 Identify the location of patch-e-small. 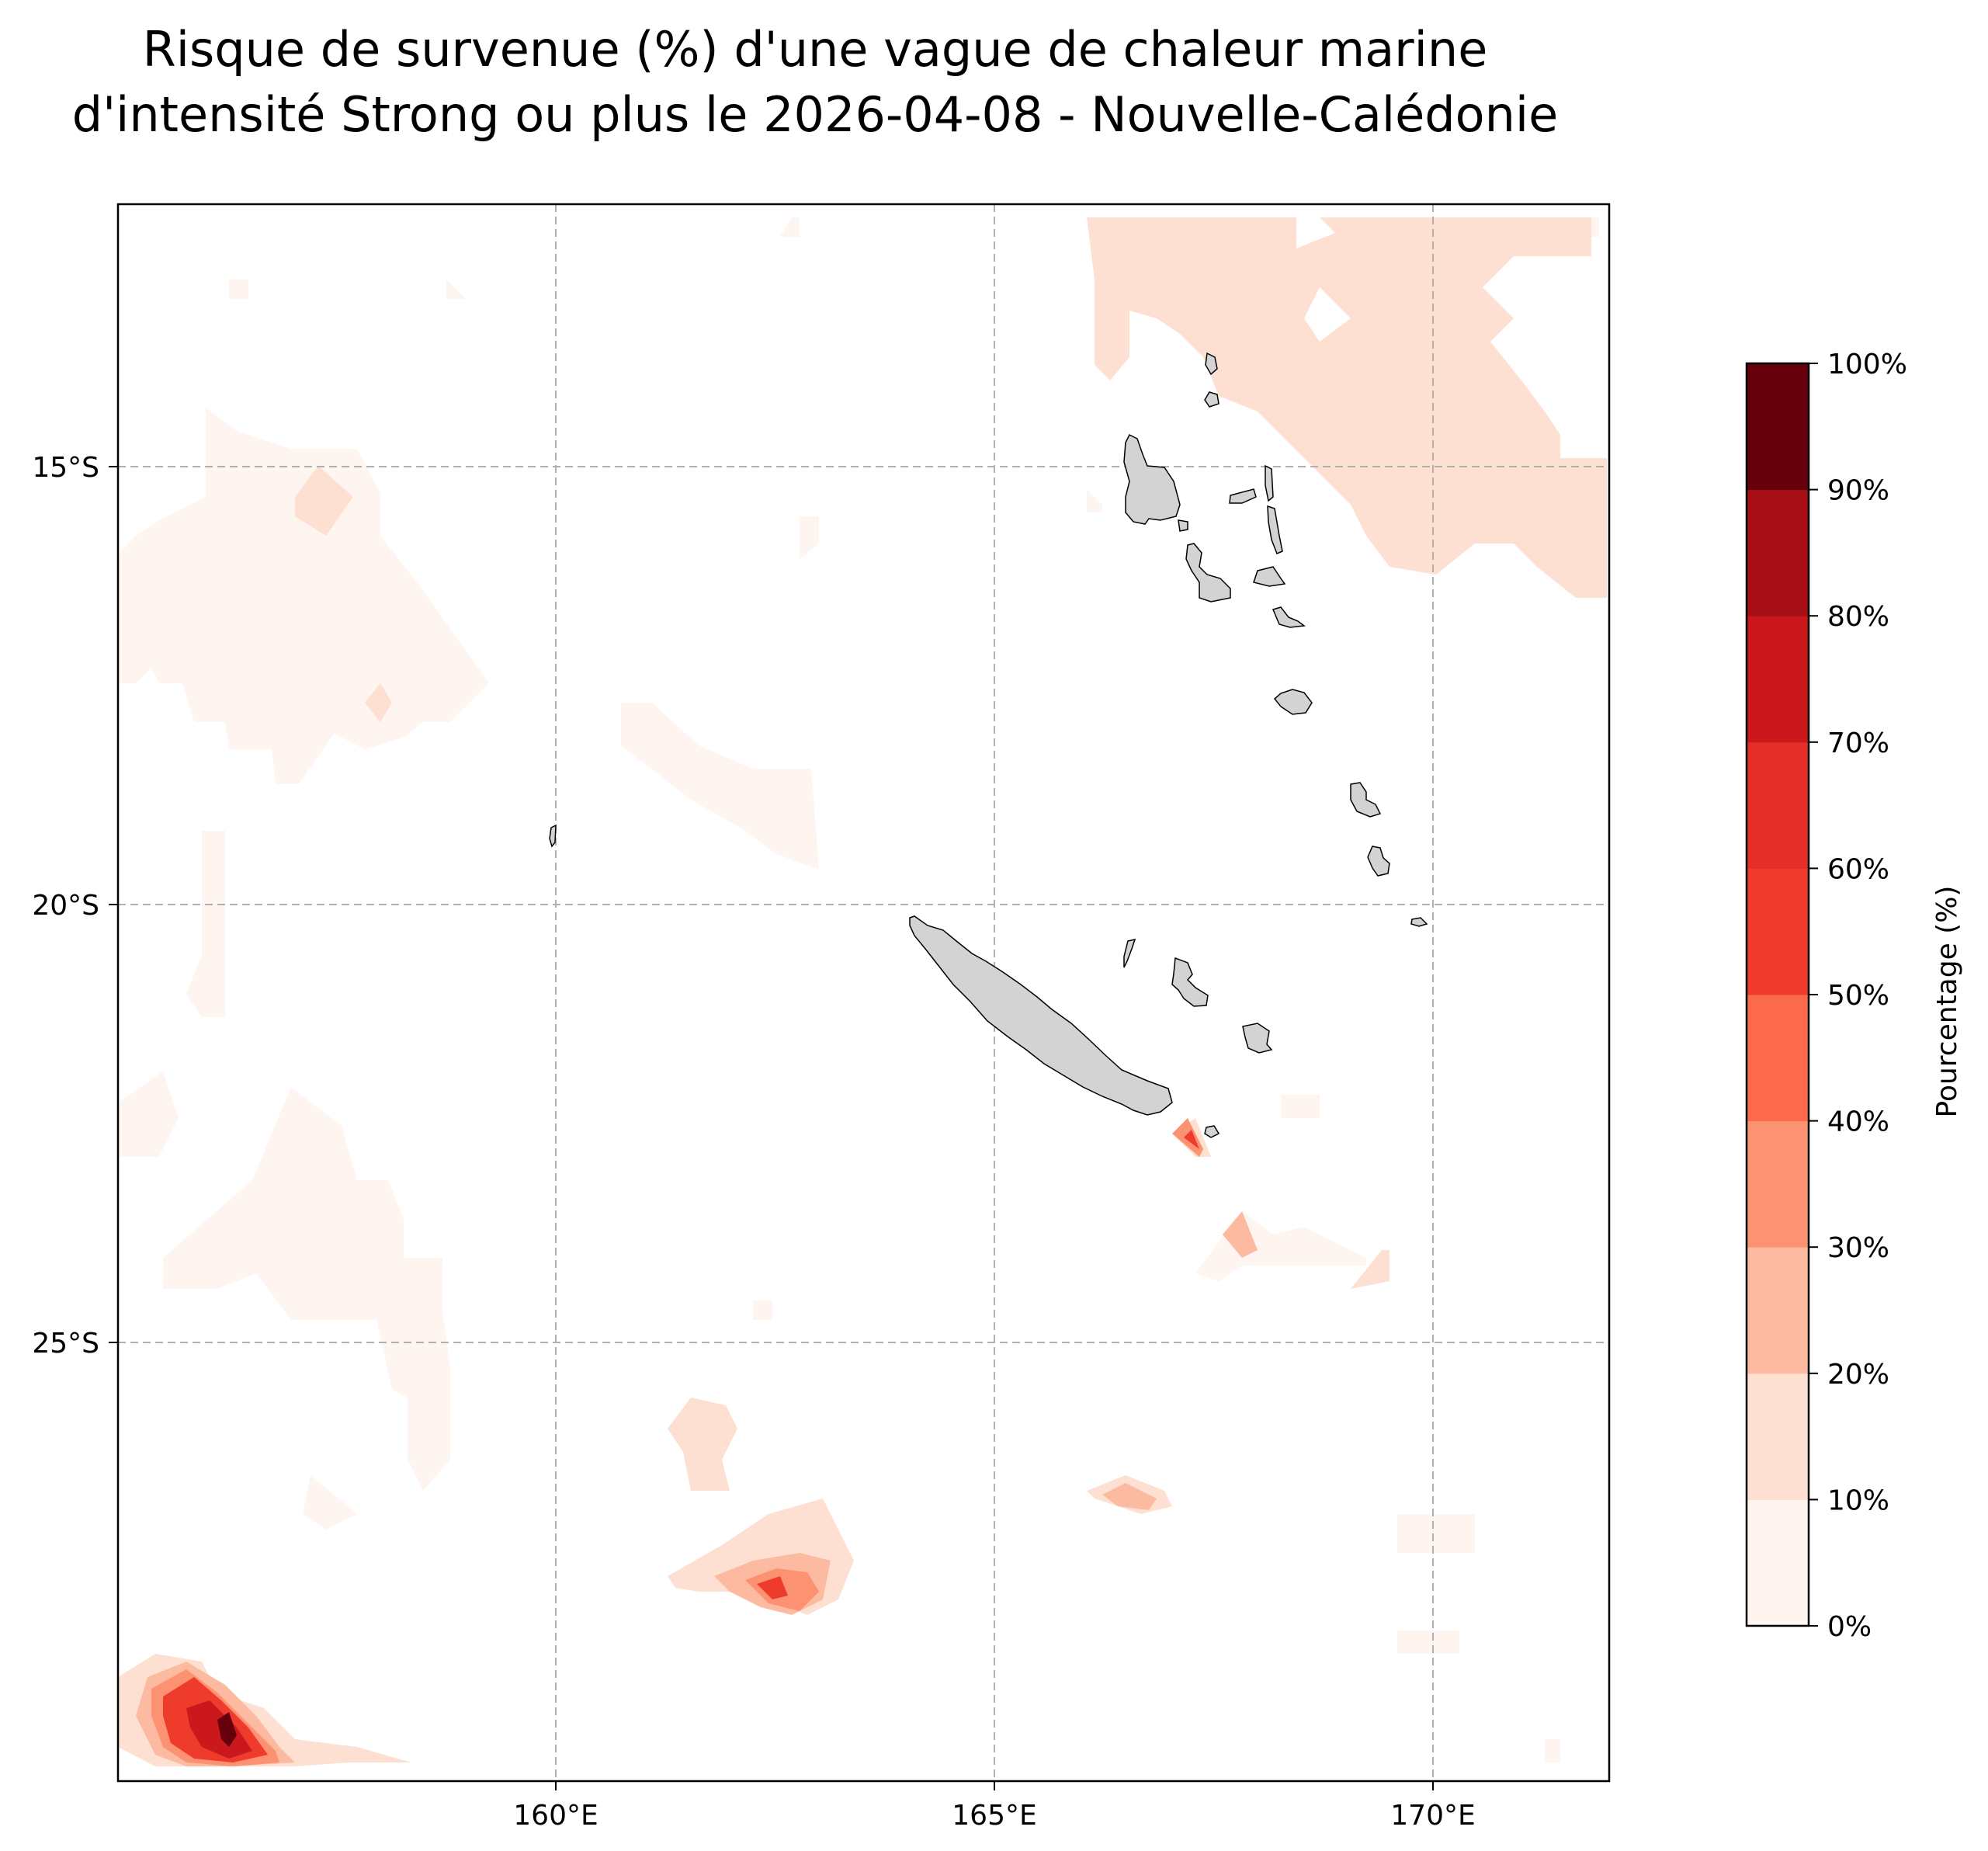
(1300, 1106).